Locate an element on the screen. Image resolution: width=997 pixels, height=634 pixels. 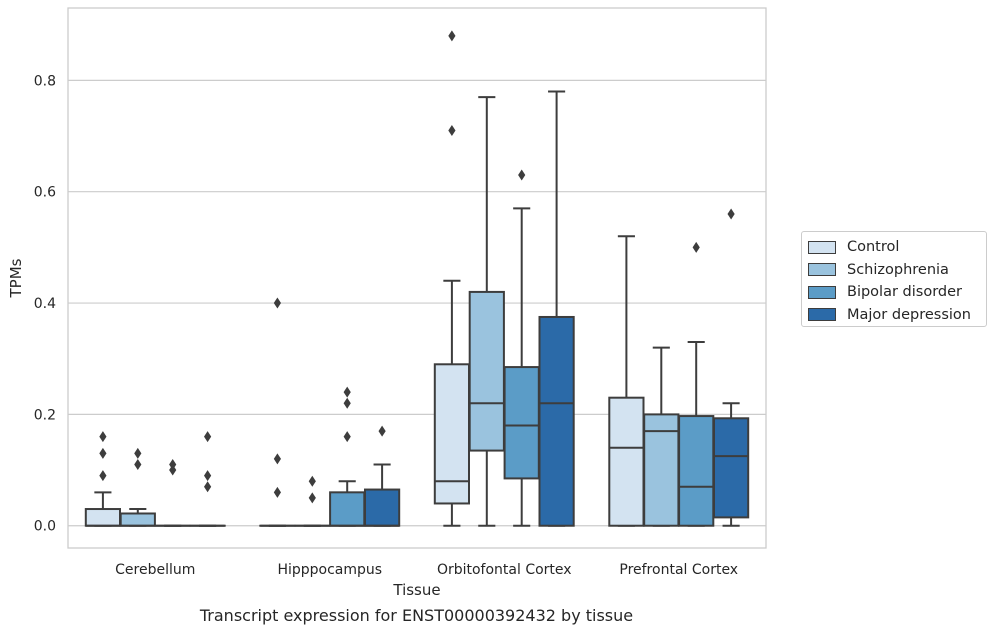
legend-label-bipolar-disorder: Bipolar disorder is located at coordinates (904, 292).